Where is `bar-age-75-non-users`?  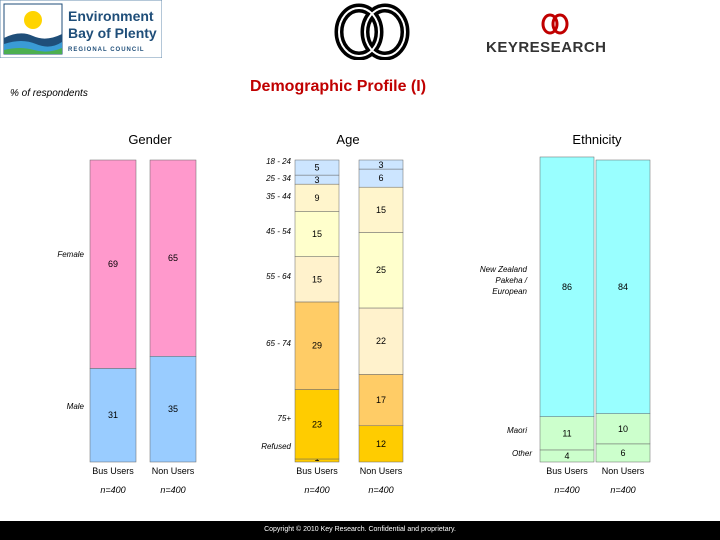 bar-age-75-non-users is located at coordinates (381, 444).